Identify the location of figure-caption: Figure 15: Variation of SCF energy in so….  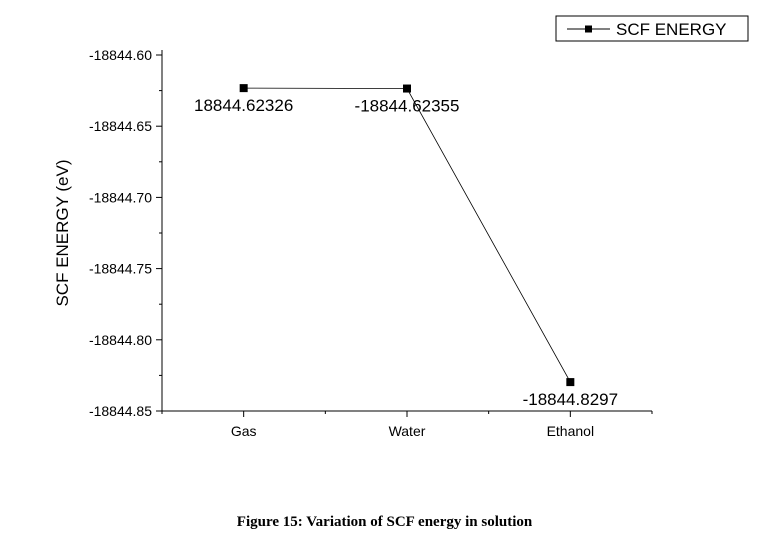
(384, 522).